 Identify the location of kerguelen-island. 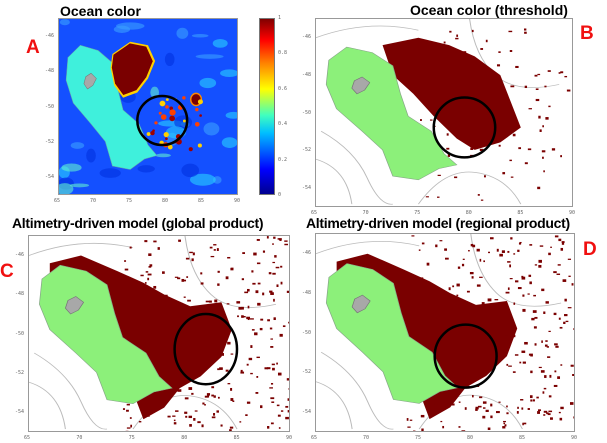
(361, 85).